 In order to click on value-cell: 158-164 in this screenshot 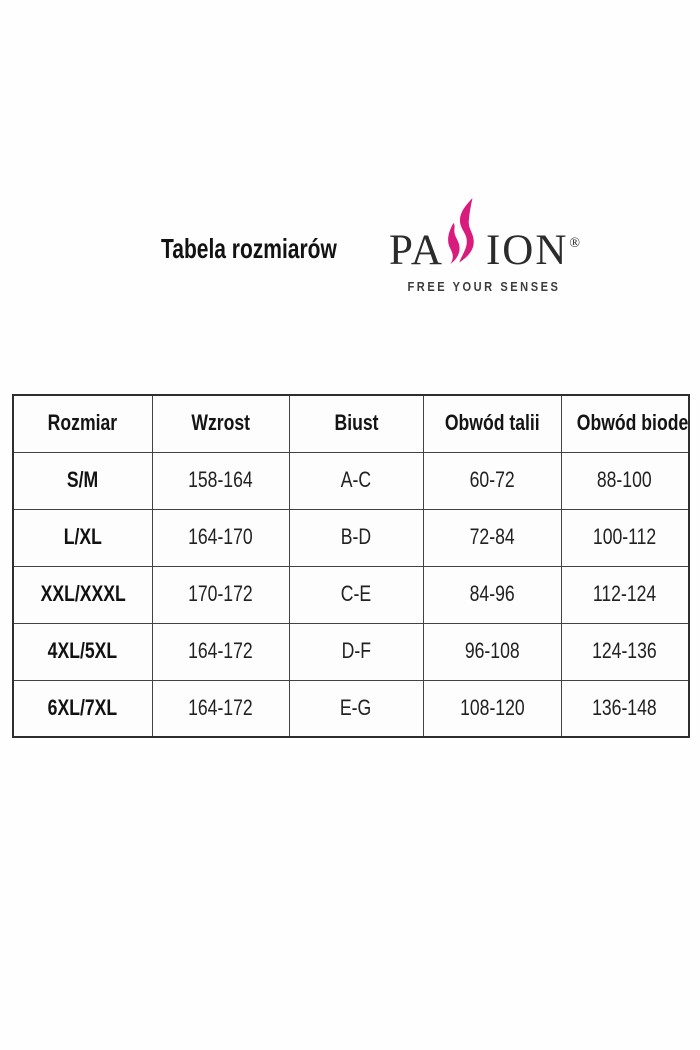, I will do `click(220, 480)`.